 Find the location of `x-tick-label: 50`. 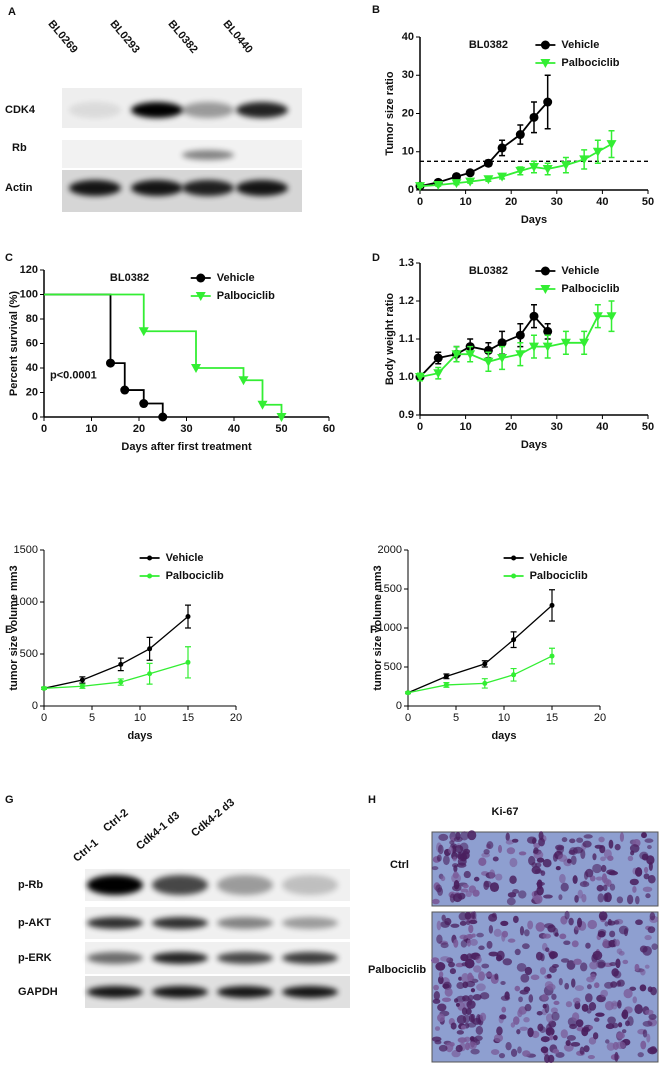

x-tick-label: 50 is located at coordinates (648, 202).